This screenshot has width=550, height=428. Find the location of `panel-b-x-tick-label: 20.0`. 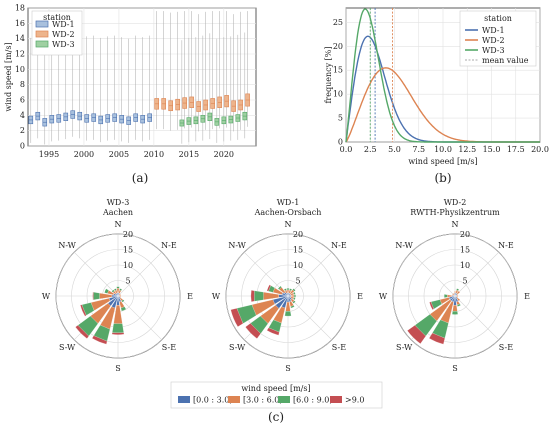

panel-b-x-tick-label: 20.0 is located at coordinates (540, 149).